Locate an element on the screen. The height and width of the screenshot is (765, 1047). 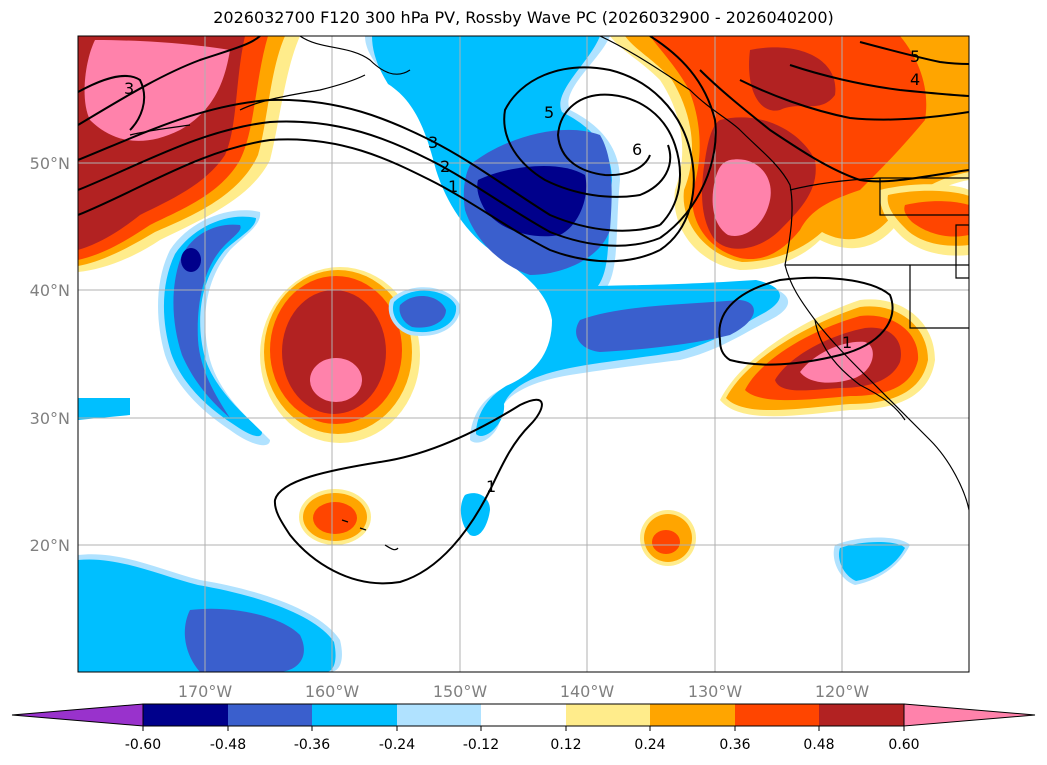
lat-label: 20°N is located at coordinates (50, 545).